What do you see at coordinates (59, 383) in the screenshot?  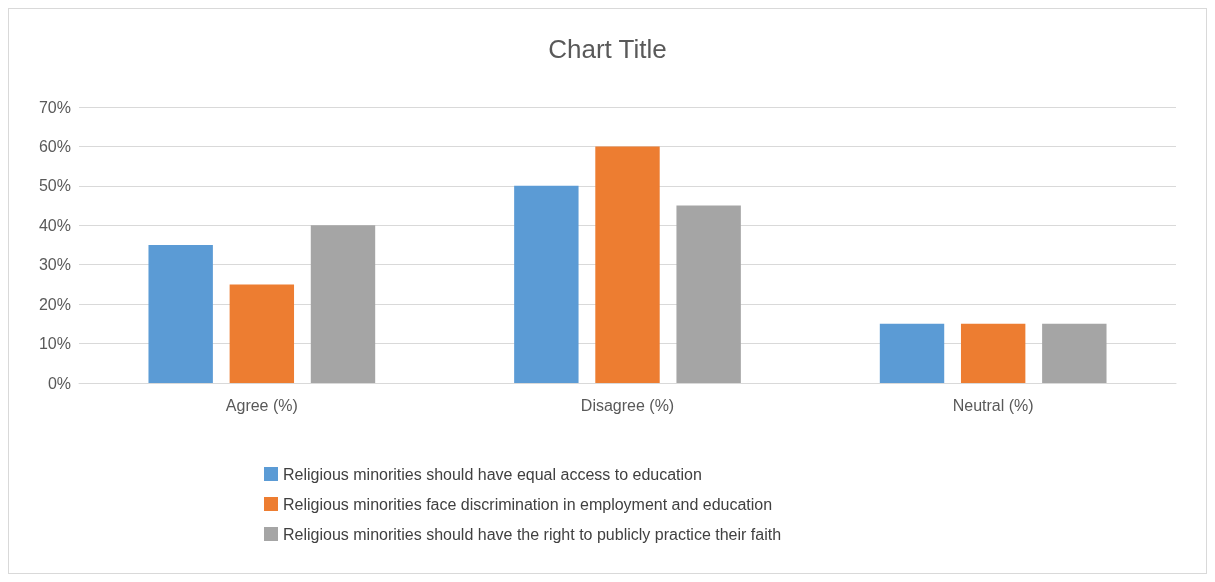 I see `y-tick-label: 0%` at bounding box center [59, 383].